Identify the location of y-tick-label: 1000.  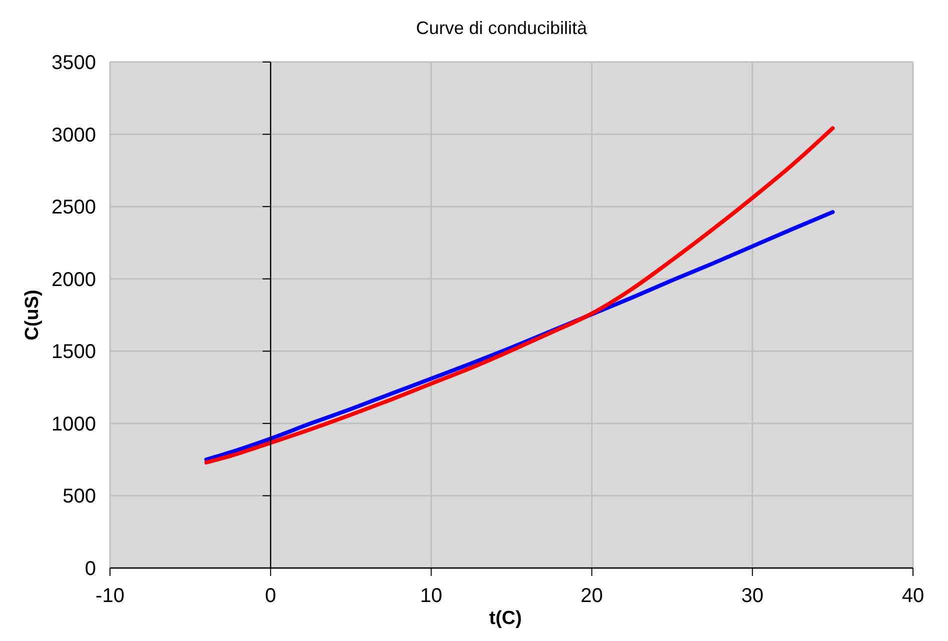
(74, 424).